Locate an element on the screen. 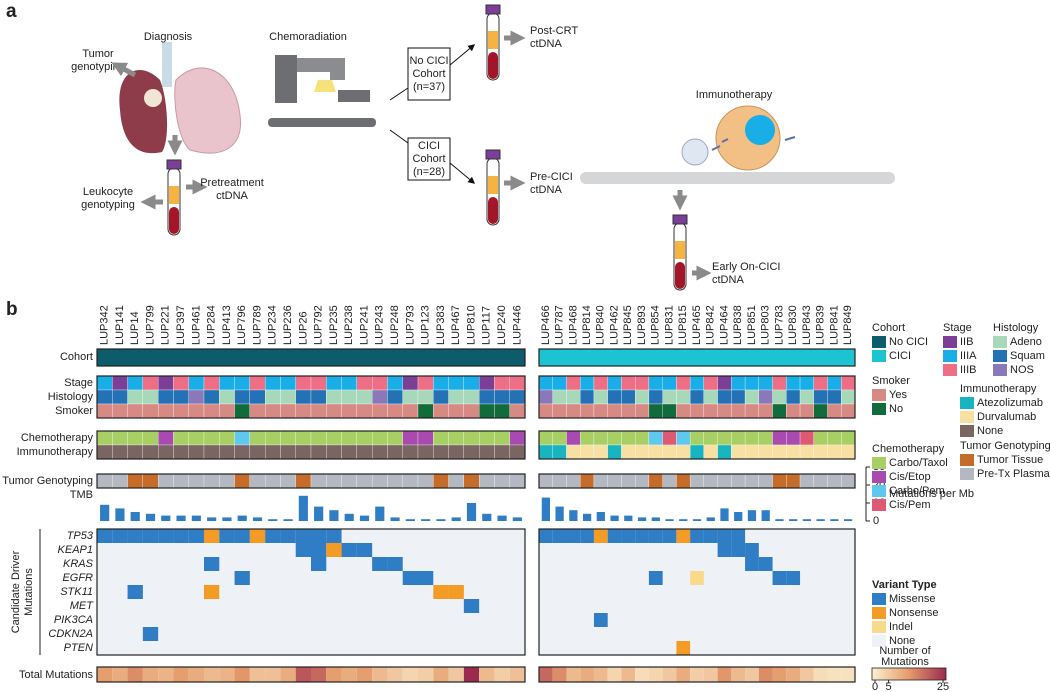 The width and height of the screenshot is (1050, 692). scale-title: Mutations is located at coordinates (905, 662).